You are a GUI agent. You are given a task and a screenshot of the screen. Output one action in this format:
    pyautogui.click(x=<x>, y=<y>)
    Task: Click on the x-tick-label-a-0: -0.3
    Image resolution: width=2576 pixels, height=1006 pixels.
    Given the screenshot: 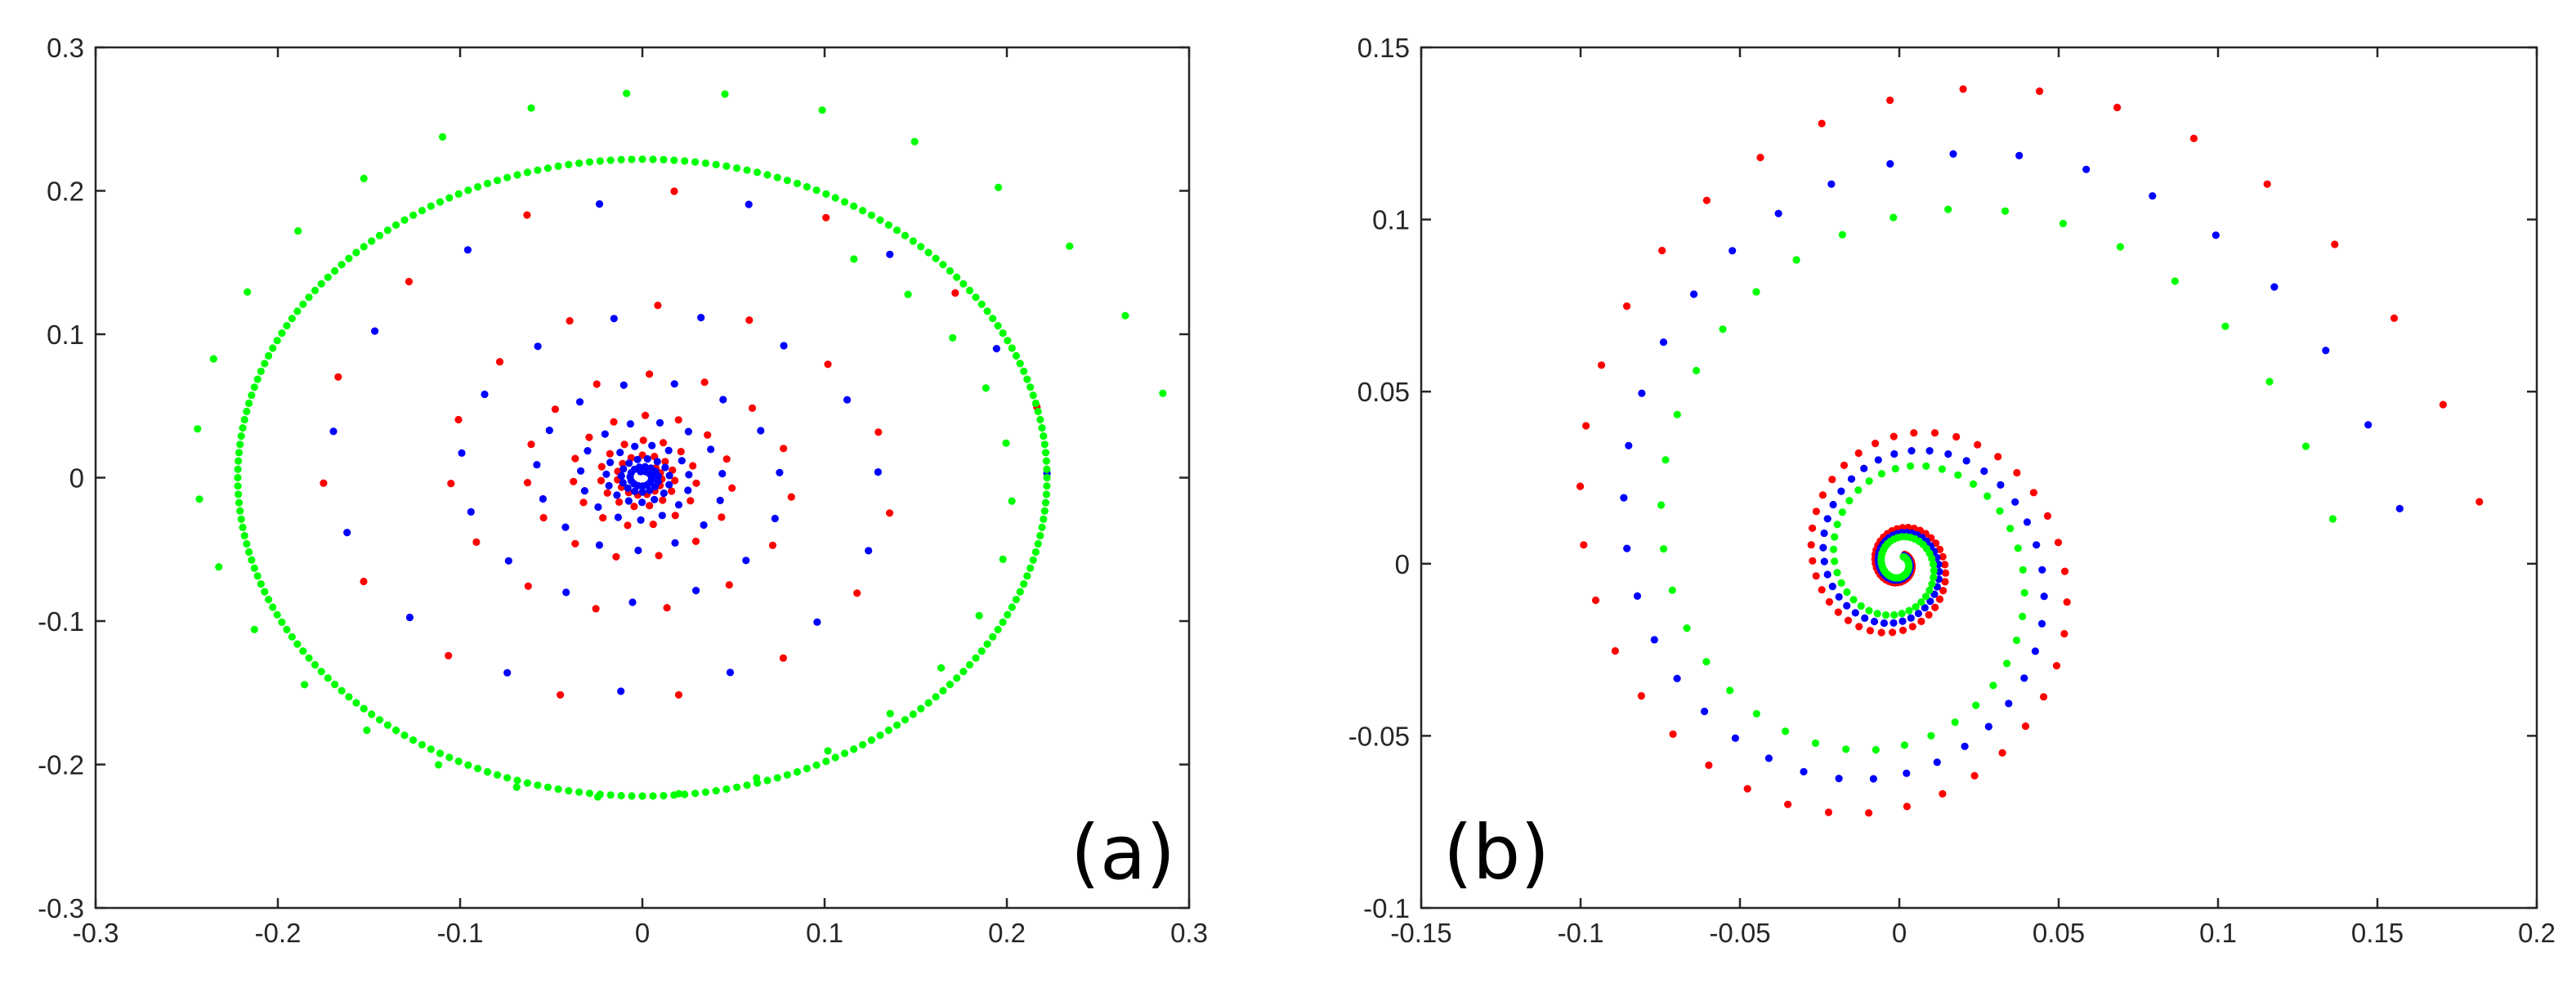 What is the action you would take?
    pyautogui.click(x=96, y=933)
    